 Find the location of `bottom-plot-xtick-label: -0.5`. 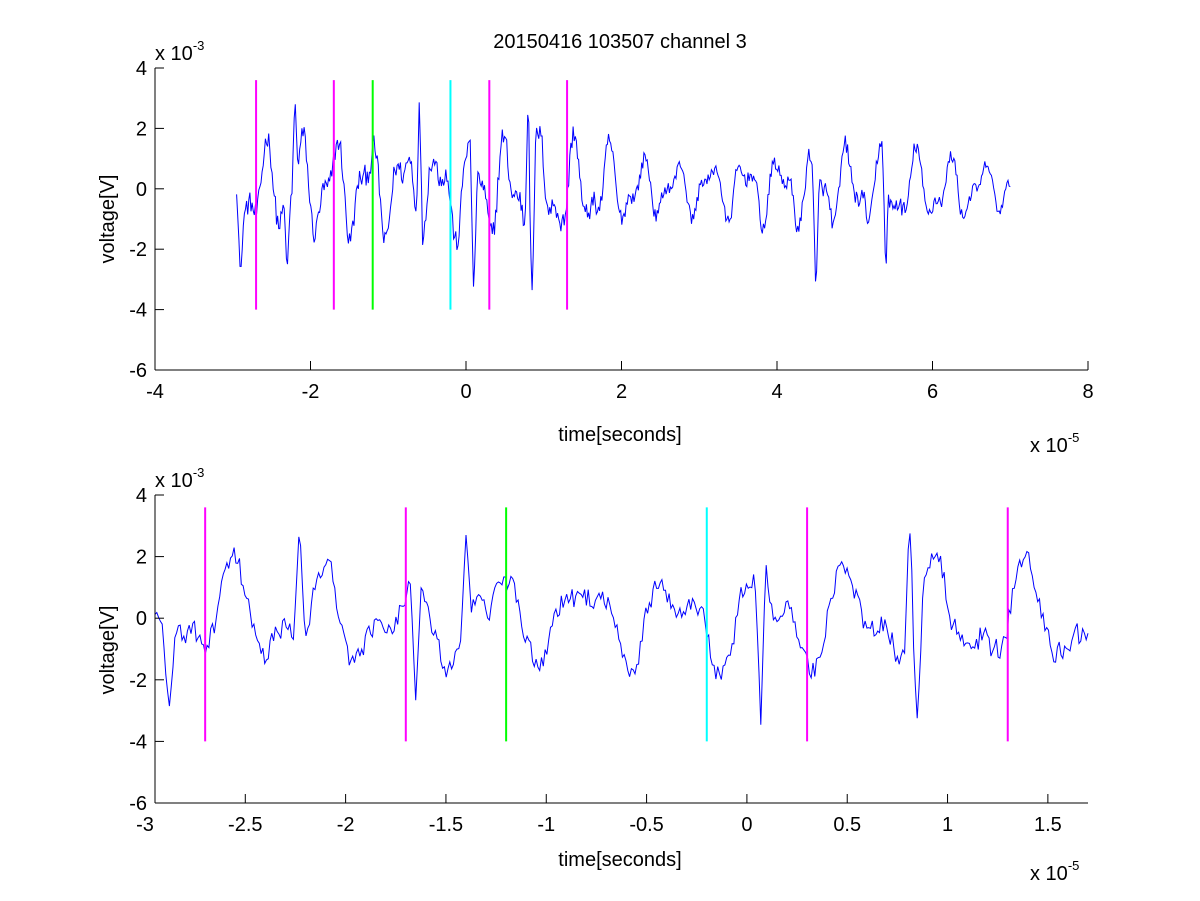

bottom-plot-xtick-label: -0.5 is located at coordinates (646, 825).